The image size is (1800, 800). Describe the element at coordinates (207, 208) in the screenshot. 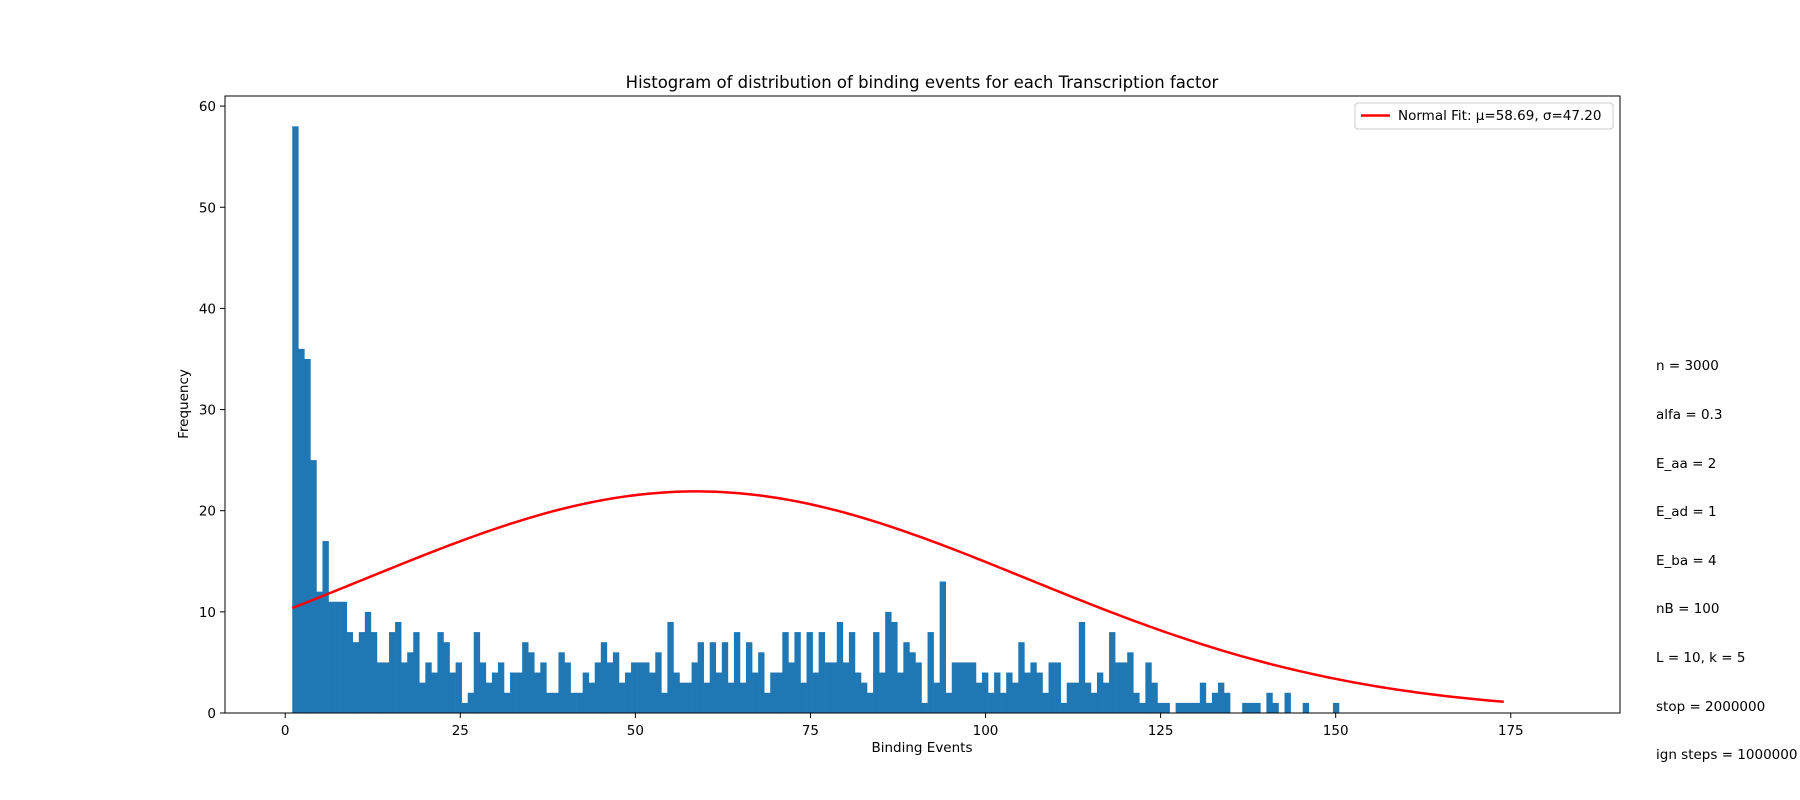

I see `y-tick-label: 50` at that location.